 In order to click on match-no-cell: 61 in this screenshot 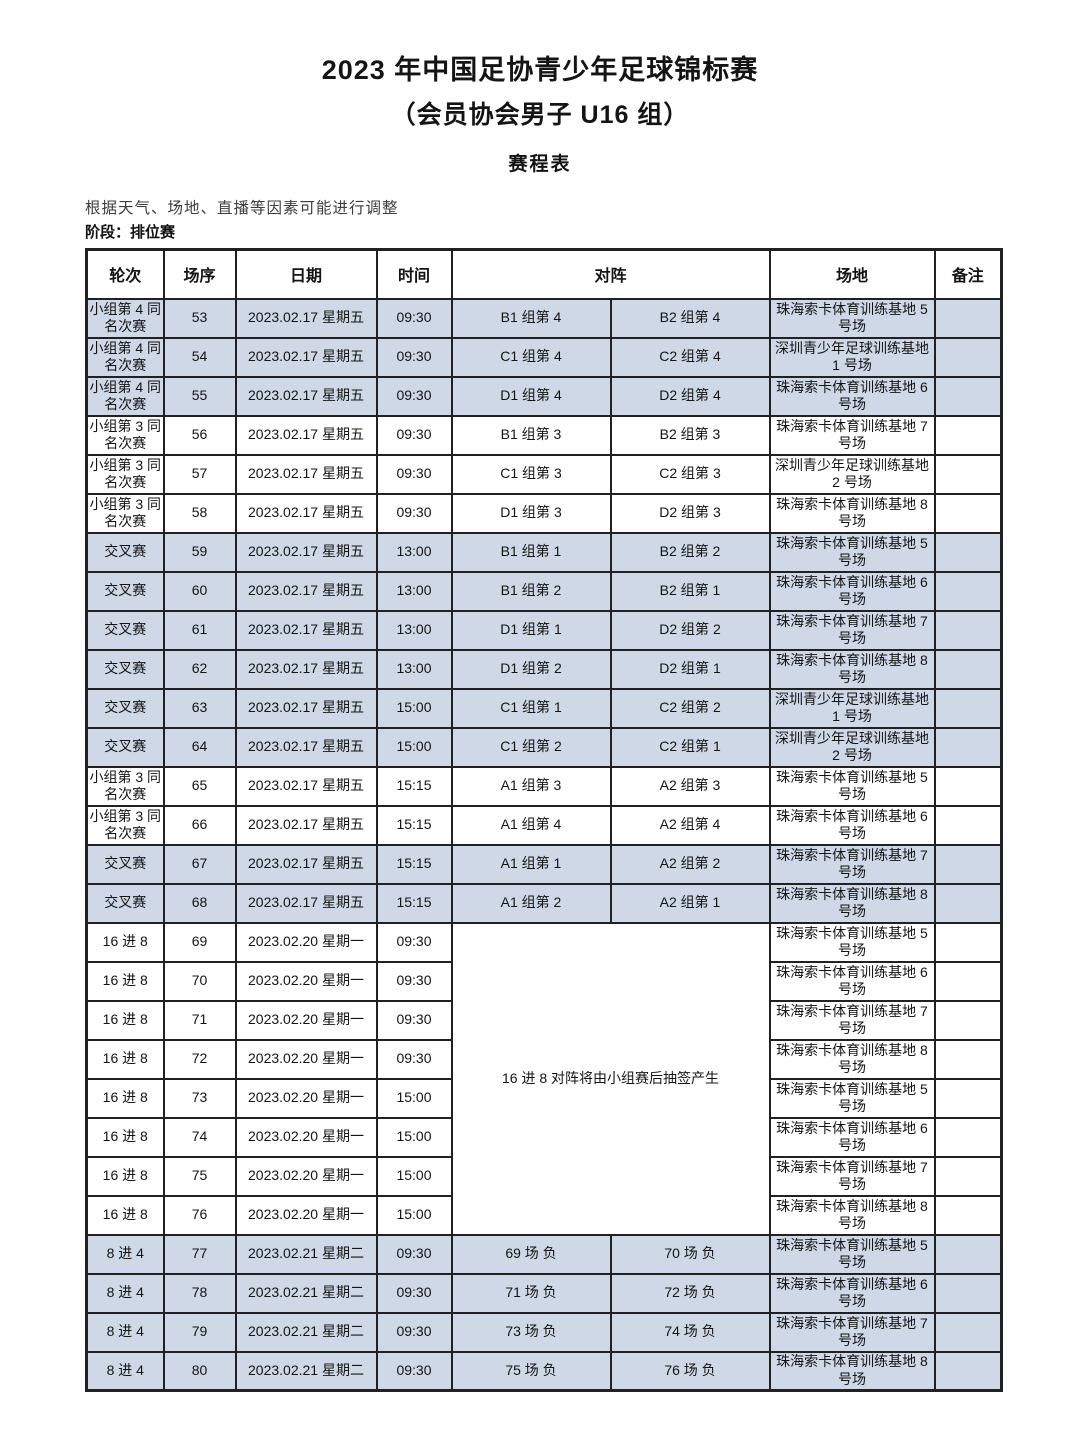, I will do `click(199, 630)`.